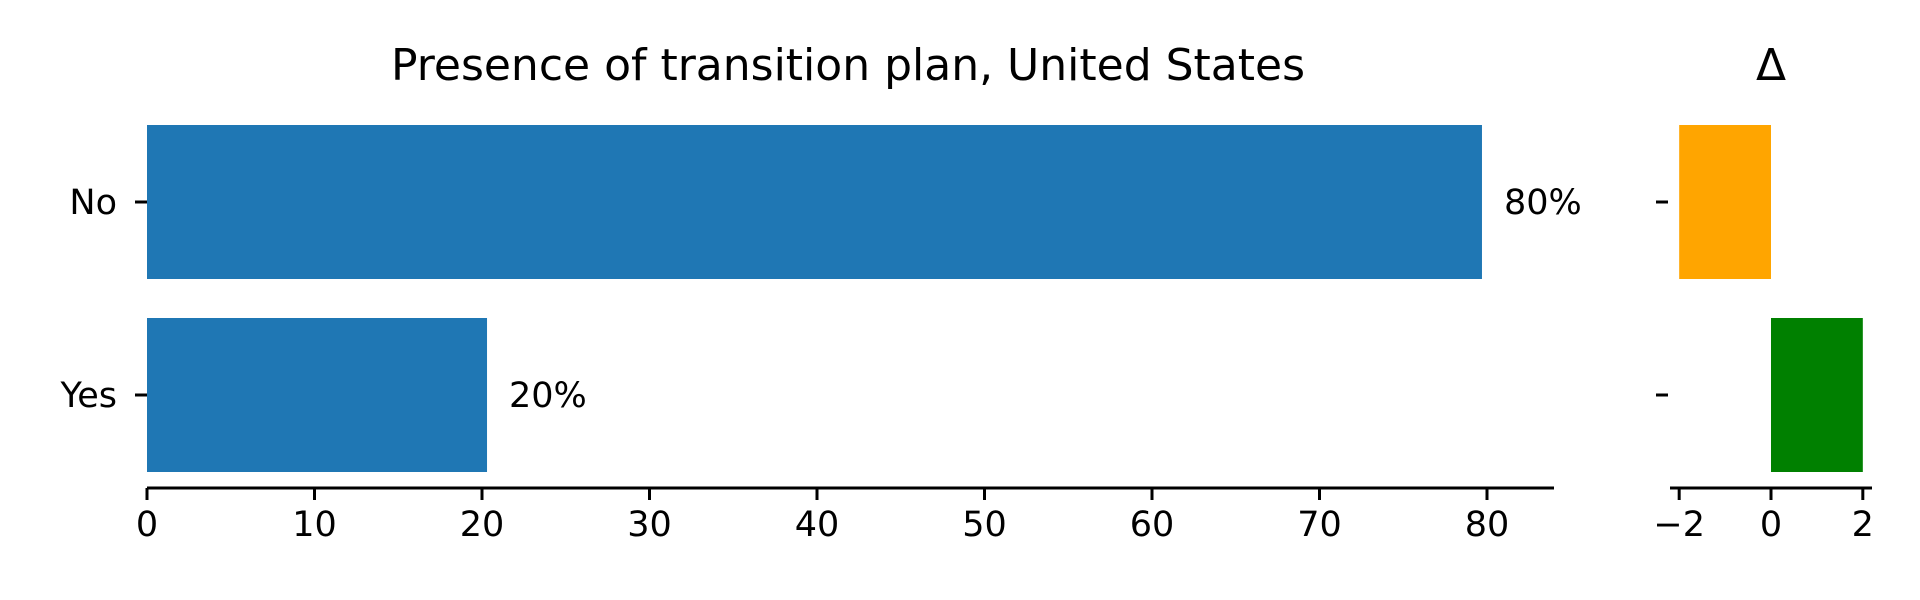 This screenshot has height=600, width=1920. Describe the element at coordinates (1771, 65) in the screenshot. I see `delta-chart-title: Δ` at that location.